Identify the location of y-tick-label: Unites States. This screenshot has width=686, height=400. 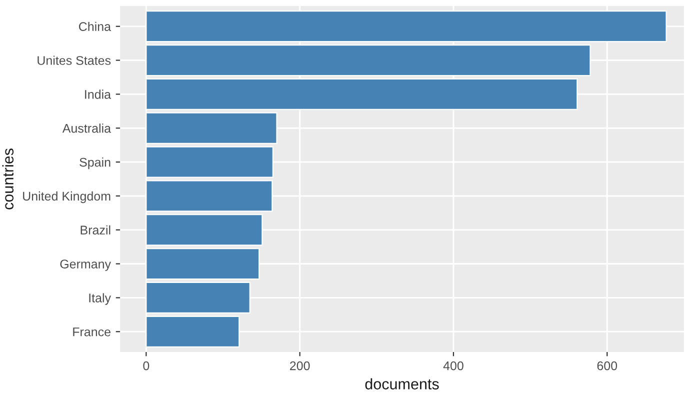
(74, 60).